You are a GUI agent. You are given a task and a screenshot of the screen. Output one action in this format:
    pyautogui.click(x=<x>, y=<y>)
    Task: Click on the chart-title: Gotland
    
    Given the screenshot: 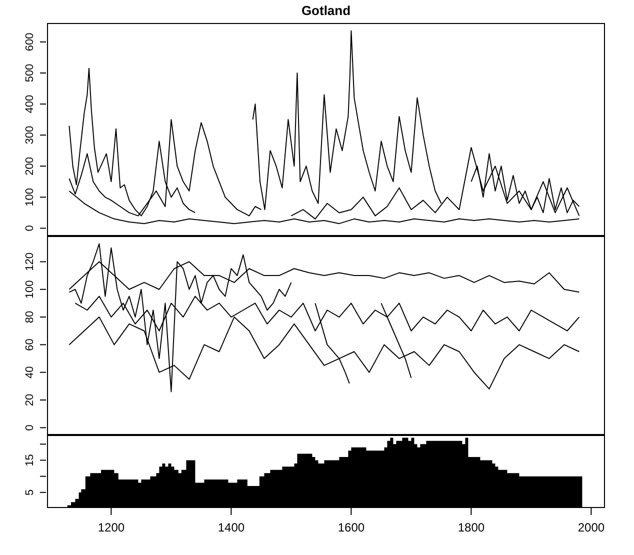 What is the action you would take?
    pyautogui.click(x=326, y=10)
    